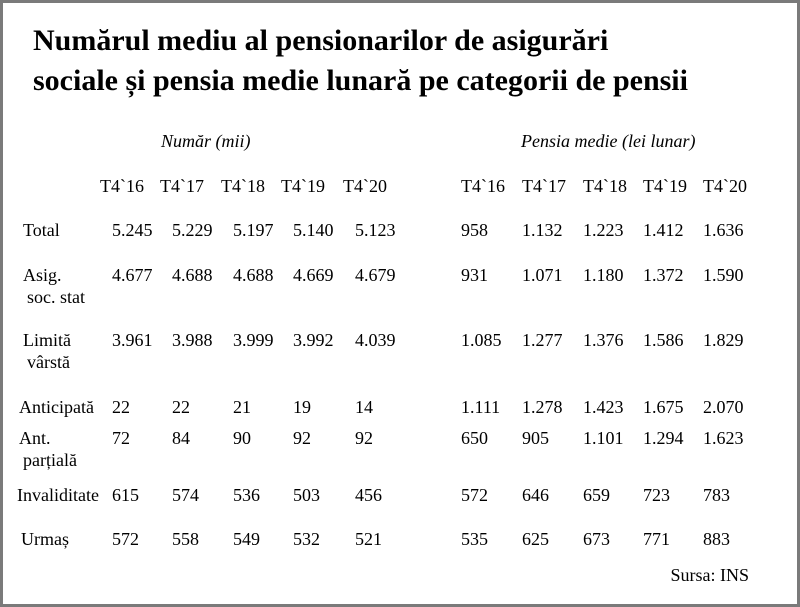  What do you see at coordinates (474, 230) in the screenshot?
I see `value-cell-pensia: 958` at bounding box center [474, 230].